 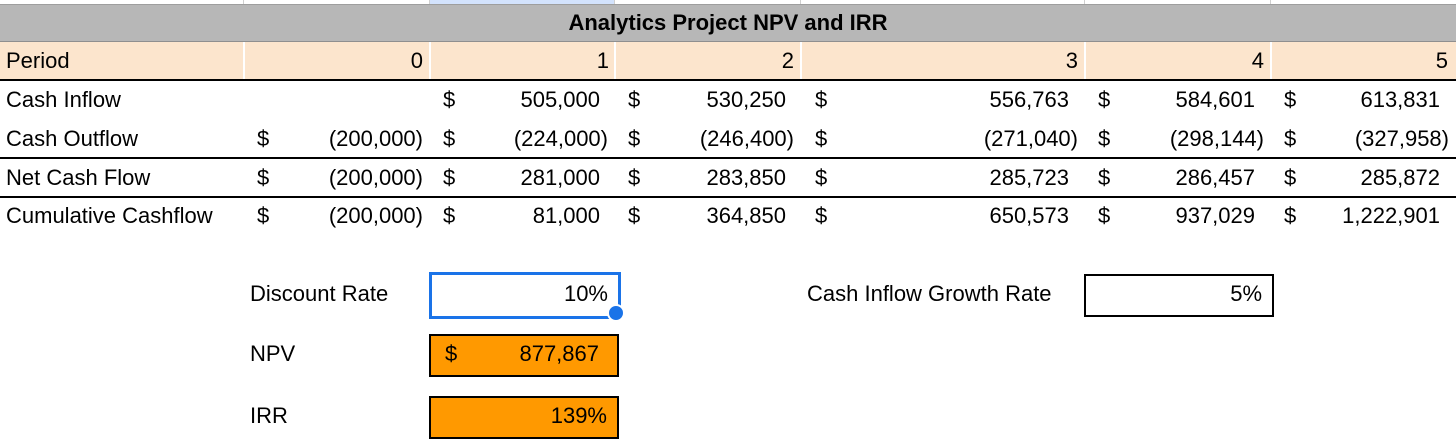 I want to click on title-row, so click(x=728, y=23).